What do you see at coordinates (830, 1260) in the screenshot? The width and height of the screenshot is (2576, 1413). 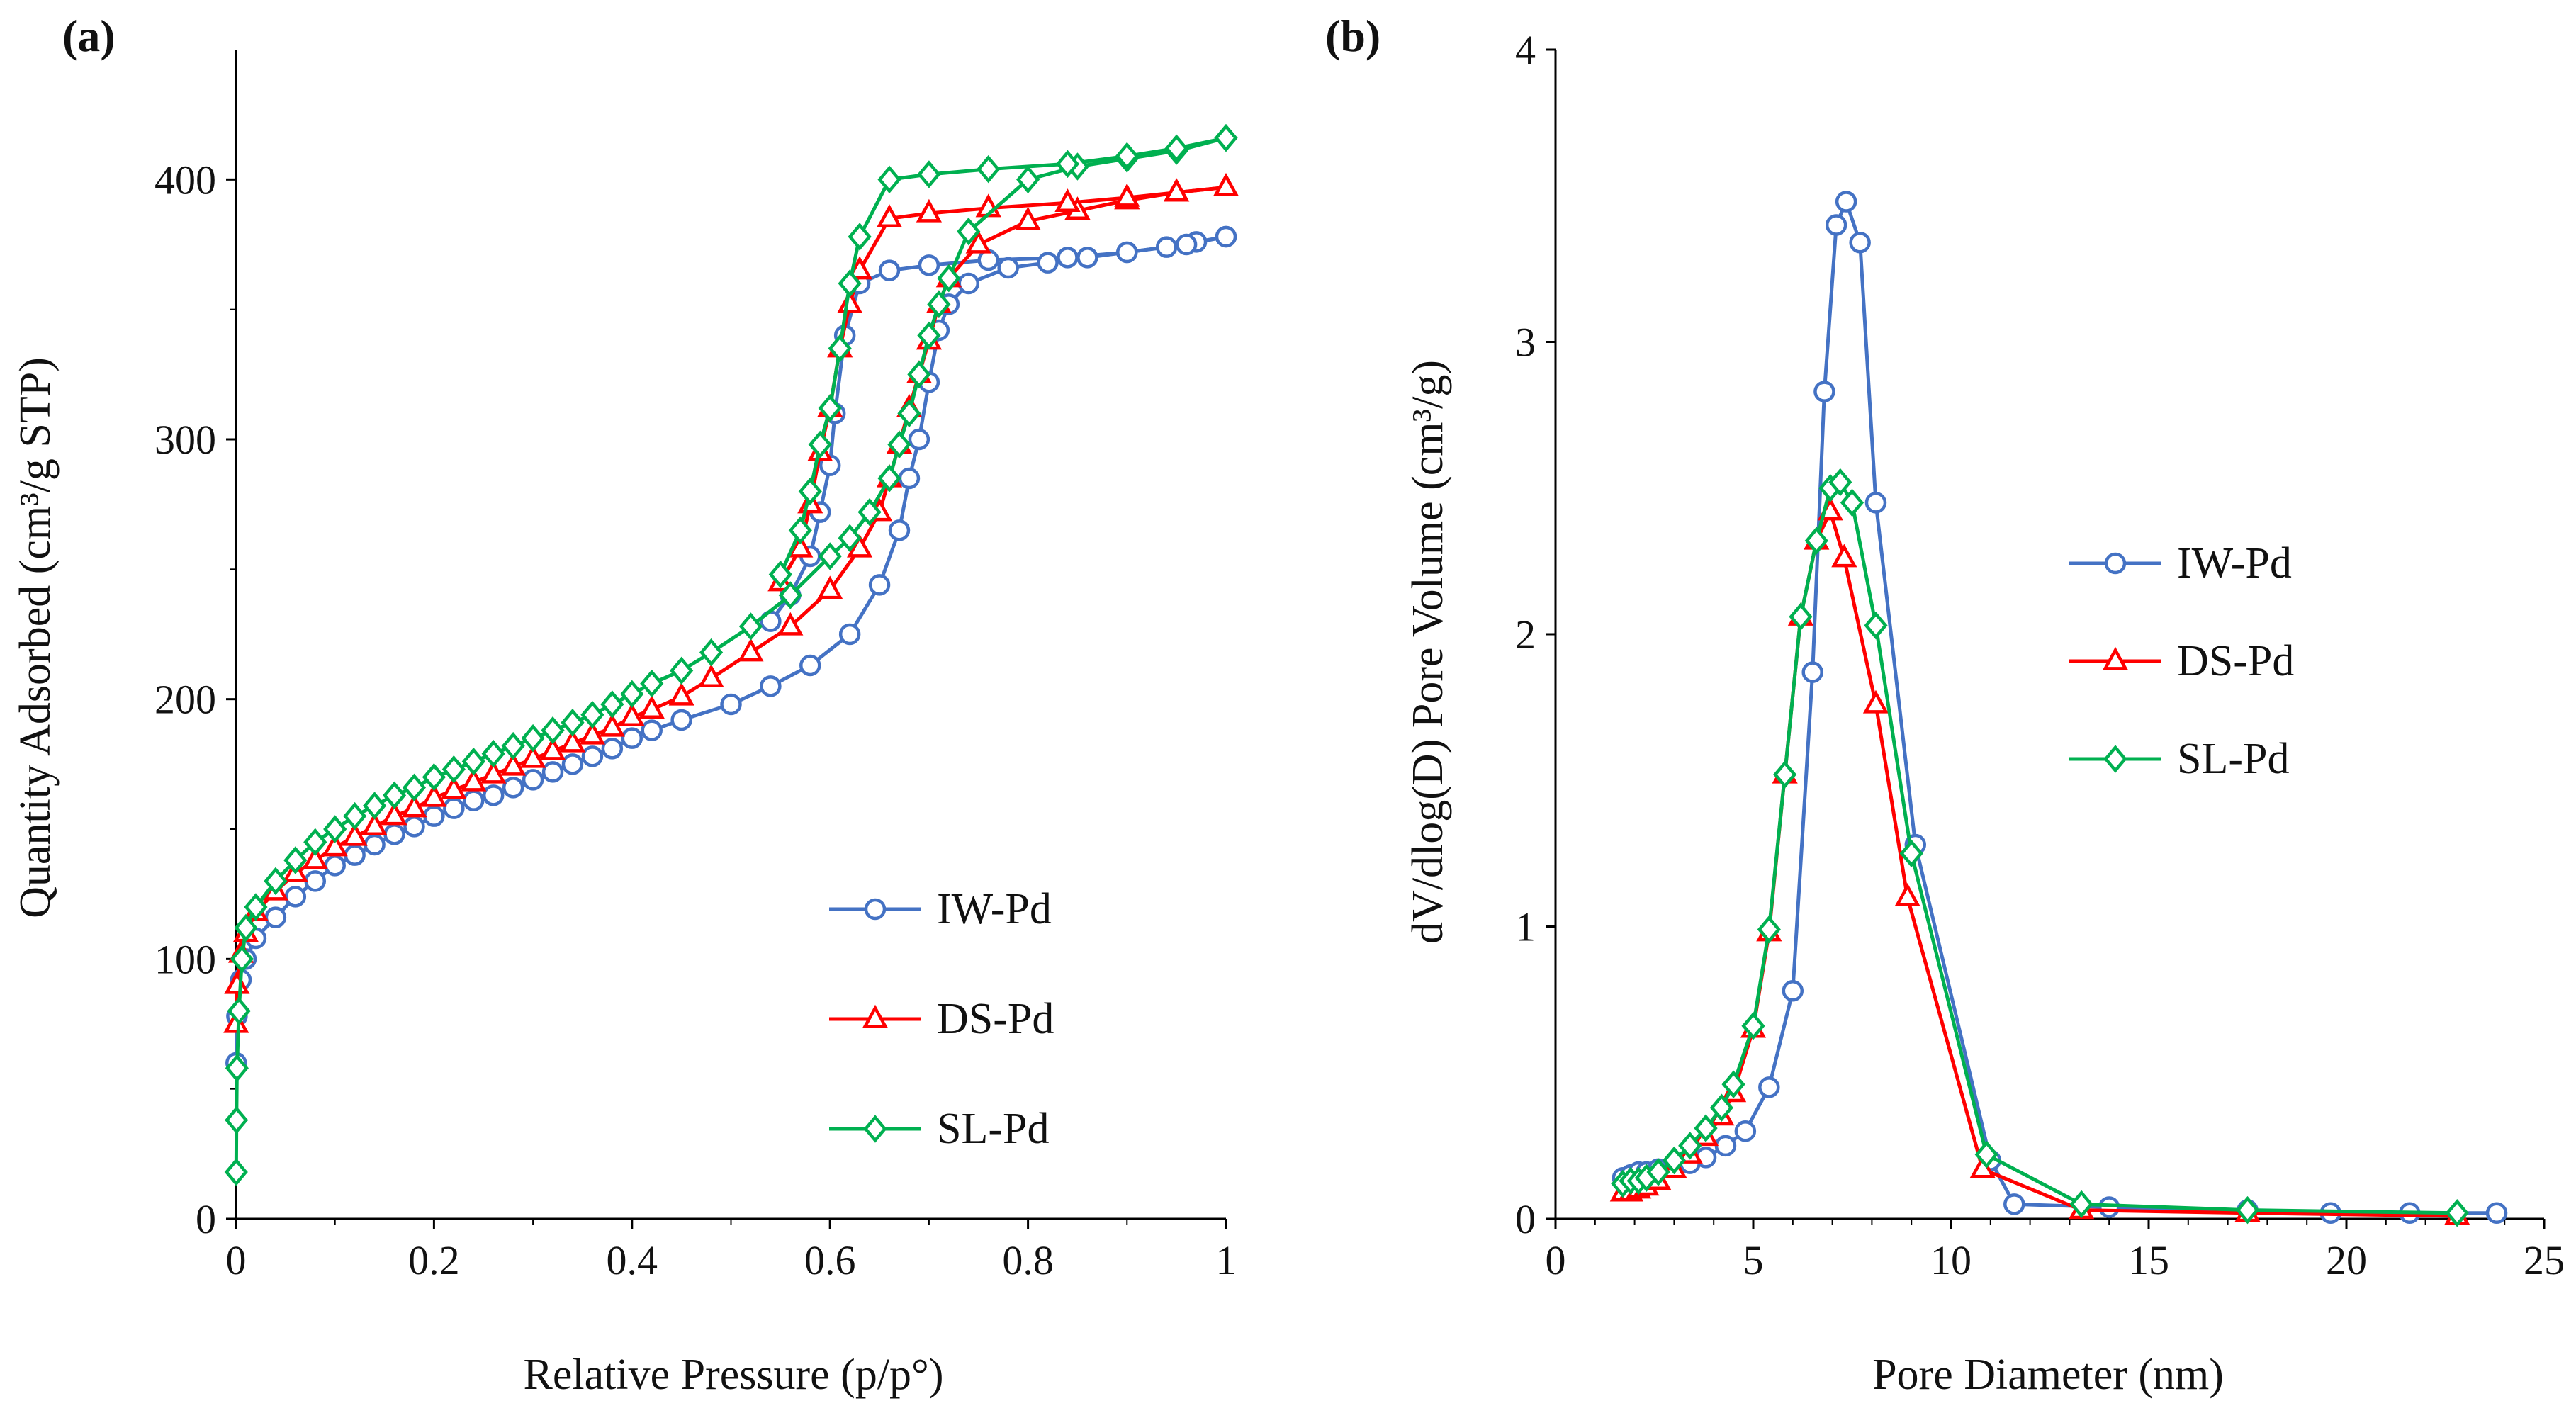 I see `x-tick-label: 0.6` at bounding box center [830, 1260].